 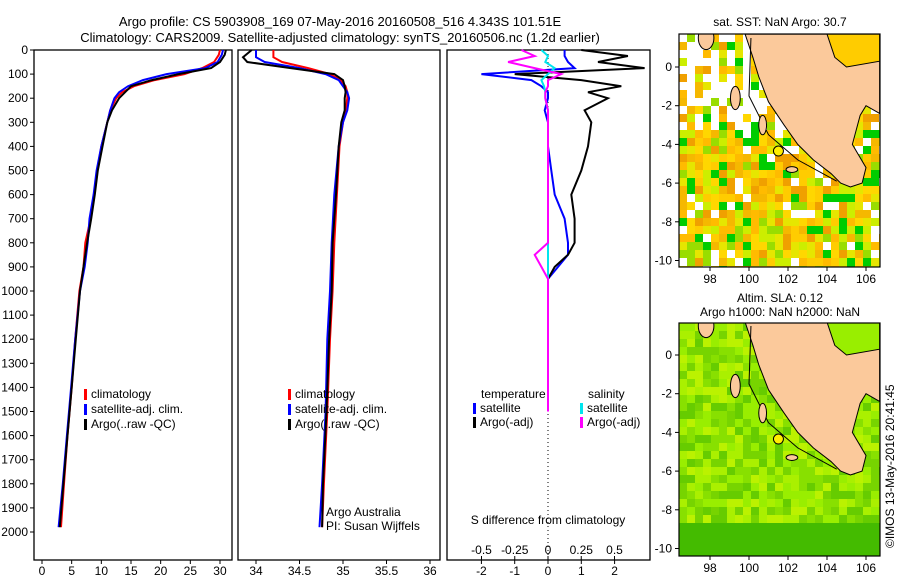 What do you see at coordinates (666, 510) in the screenshot?
I see `lat-tick-label: -8` at bounding box center [666, 510].